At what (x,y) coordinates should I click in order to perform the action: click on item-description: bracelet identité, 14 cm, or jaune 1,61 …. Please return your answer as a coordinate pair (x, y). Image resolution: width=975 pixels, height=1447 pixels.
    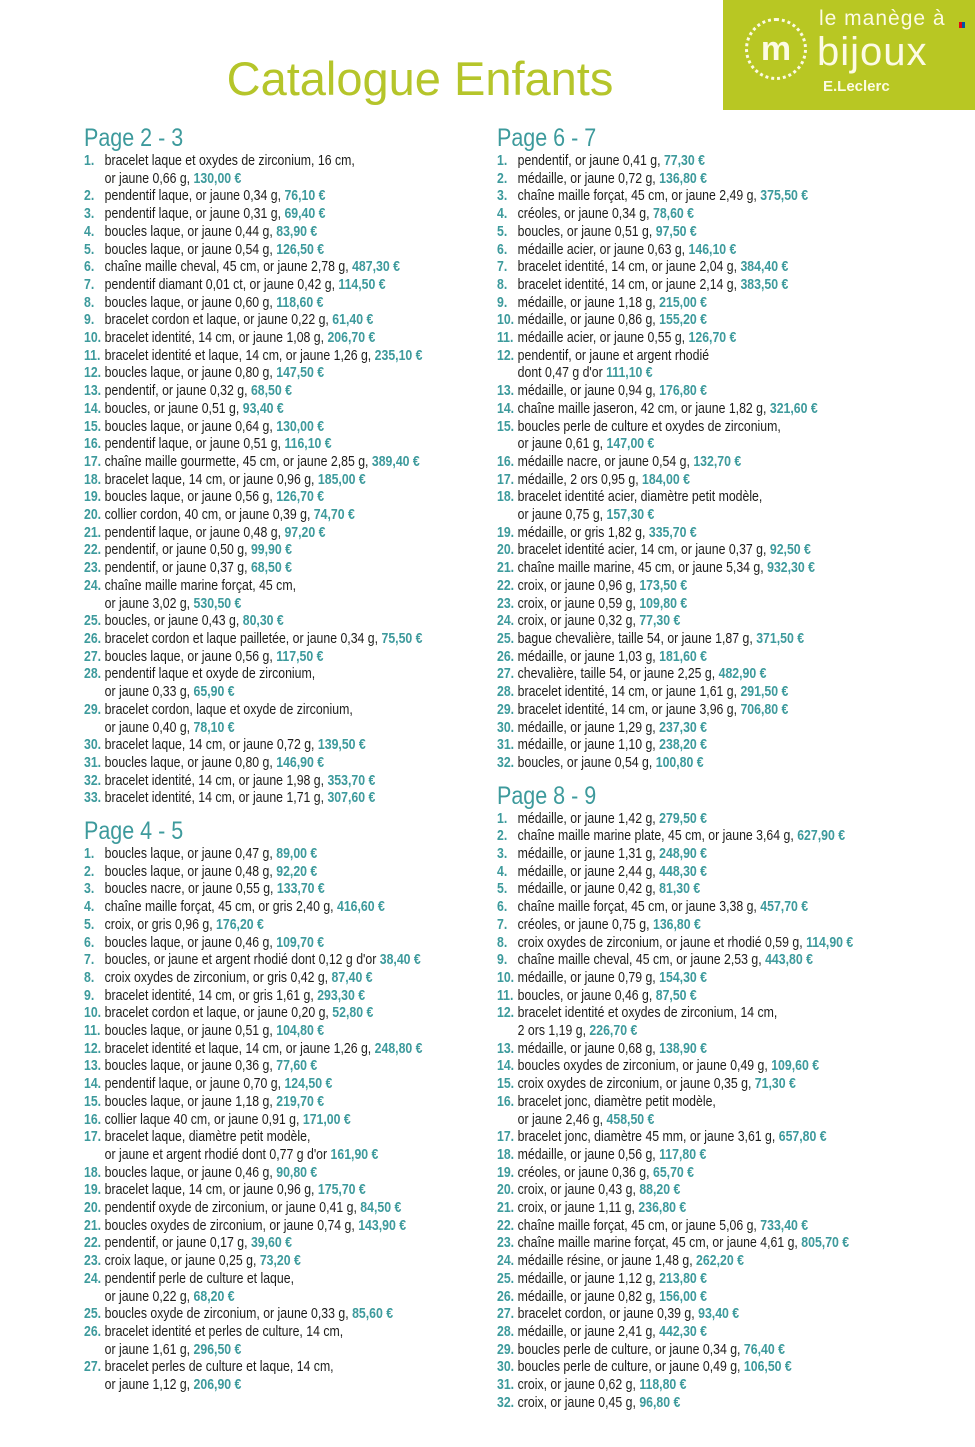
    Looking at the image, I should click on (653, 693).